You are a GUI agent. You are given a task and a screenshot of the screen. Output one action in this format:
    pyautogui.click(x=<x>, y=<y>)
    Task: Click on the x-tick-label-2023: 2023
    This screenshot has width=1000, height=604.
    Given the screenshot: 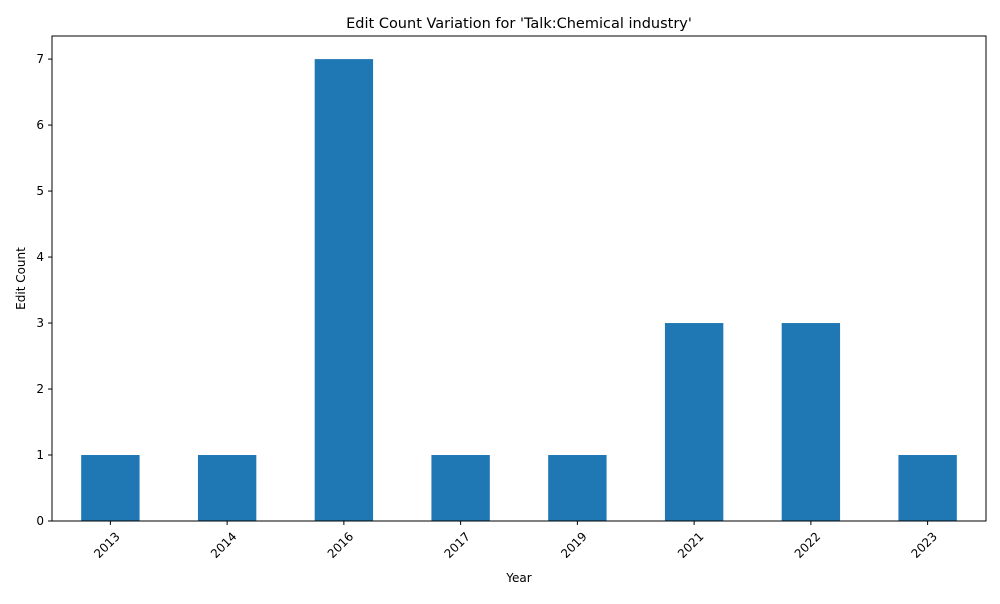 What is the action you would take?
    pyautogui.click(x=923, y=544)
    